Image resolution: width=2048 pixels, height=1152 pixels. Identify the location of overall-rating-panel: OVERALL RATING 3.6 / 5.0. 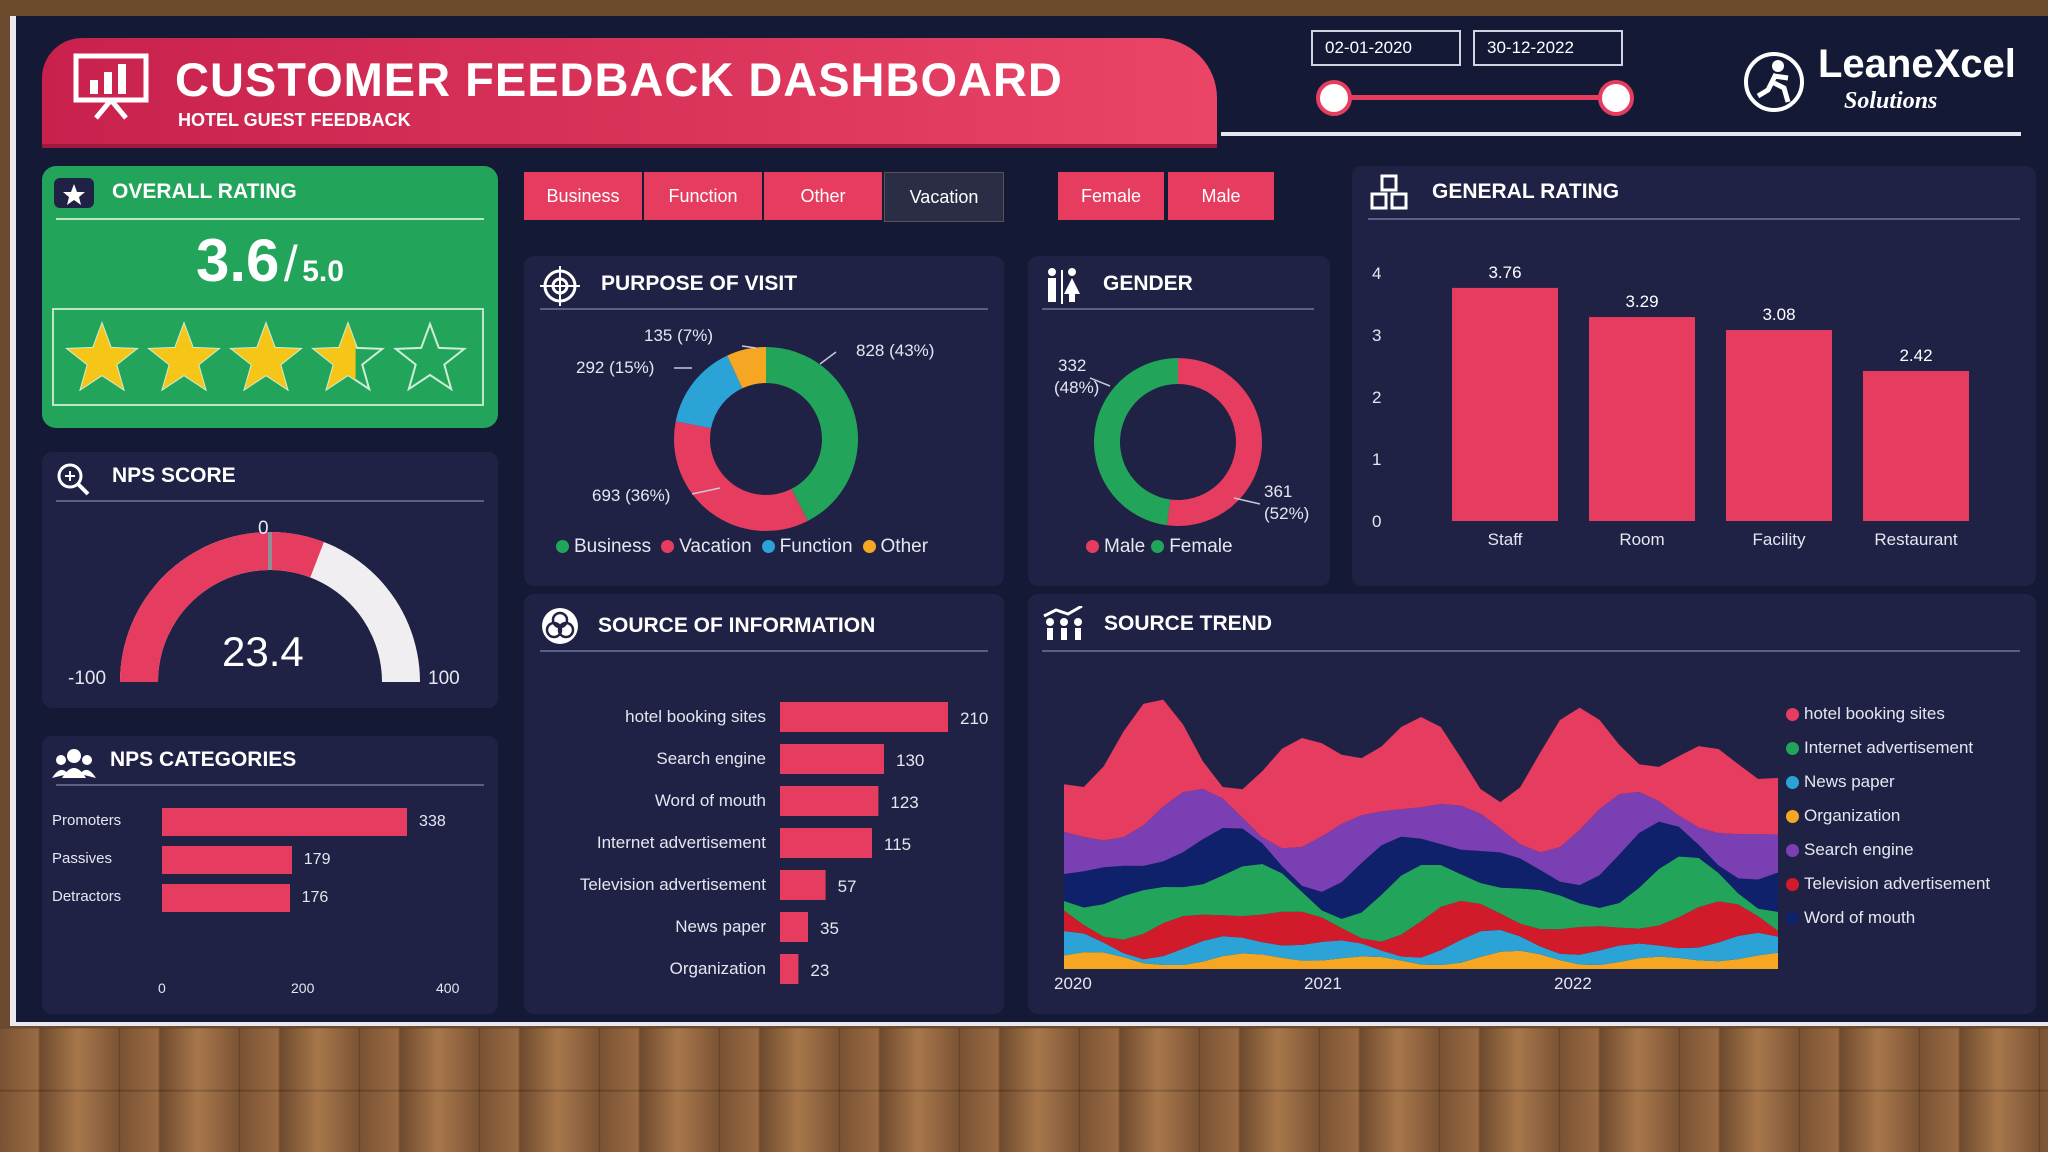
(270, 297).